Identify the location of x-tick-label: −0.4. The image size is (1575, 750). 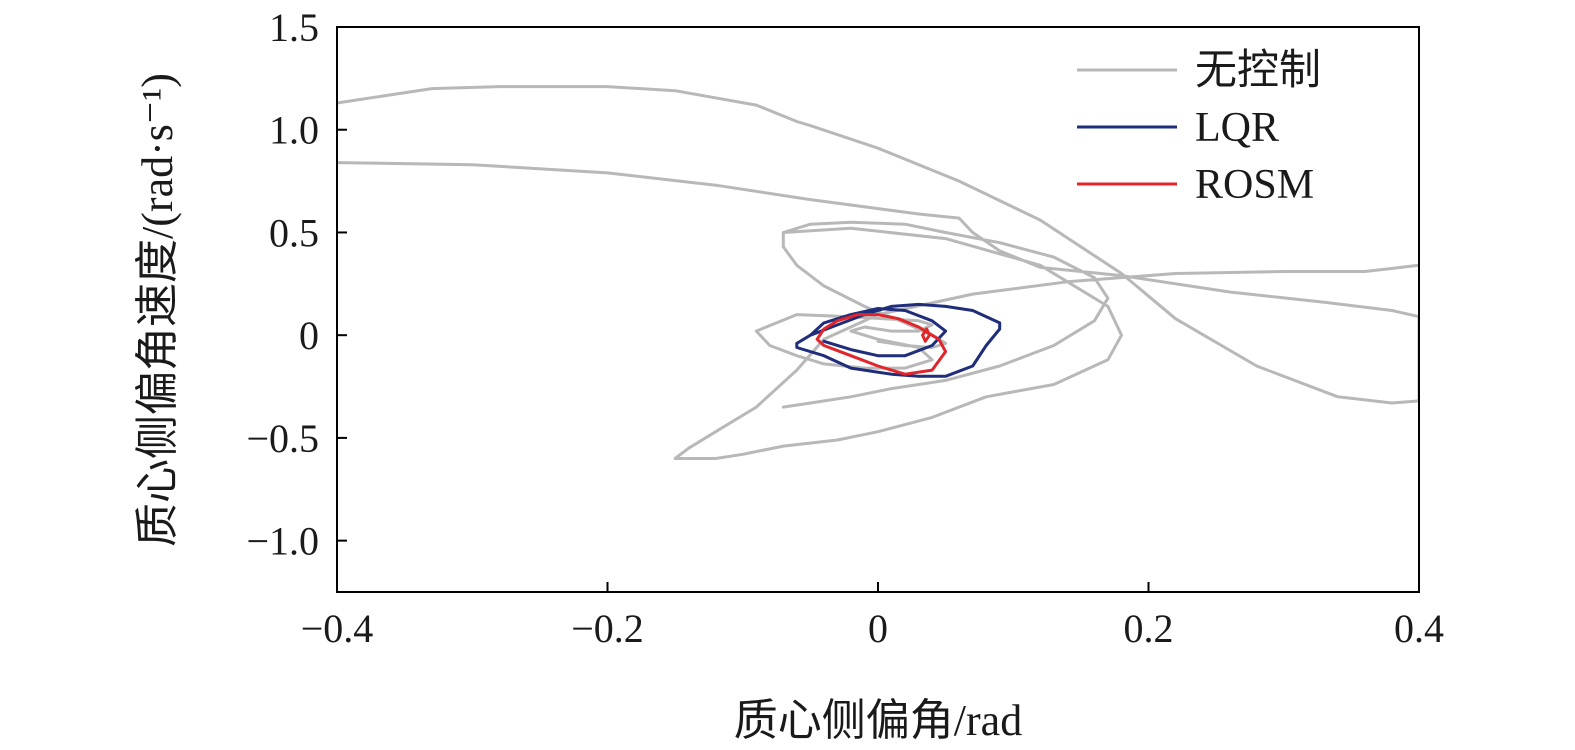
(337, 628).